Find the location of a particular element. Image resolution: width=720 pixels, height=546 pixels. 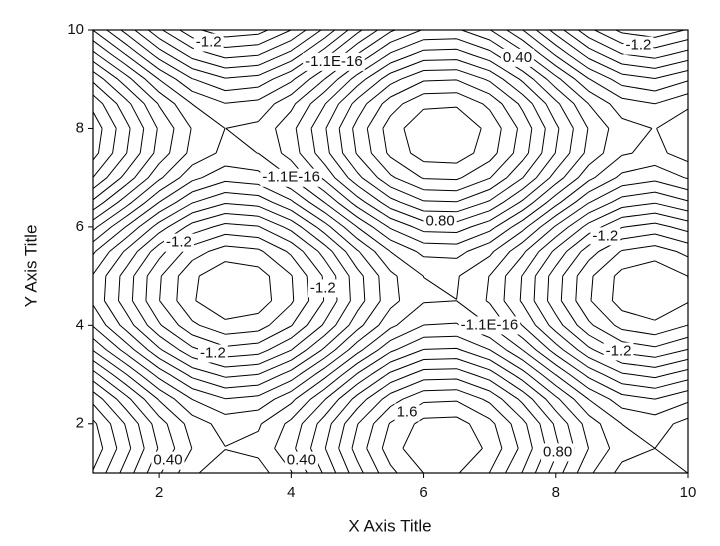

y-tick-label: 6 is located at coordinates (80, 226).